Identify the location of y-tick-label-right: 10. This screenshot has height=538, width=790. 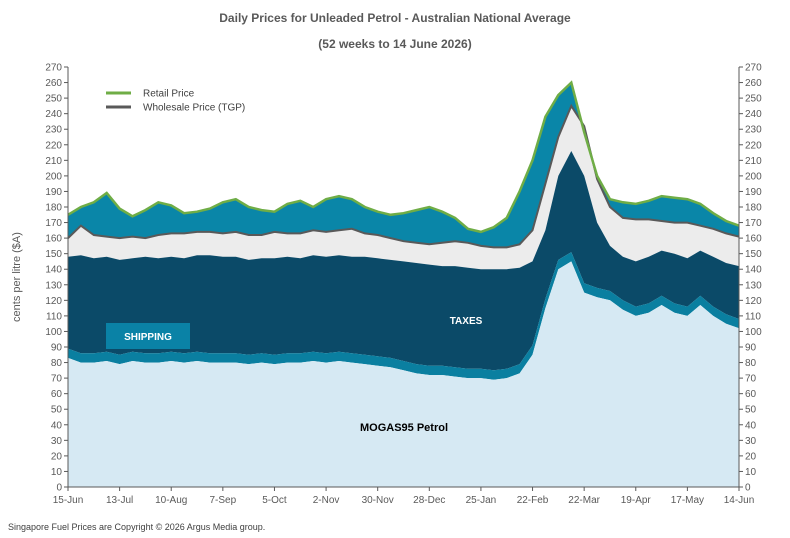
(751, 472).